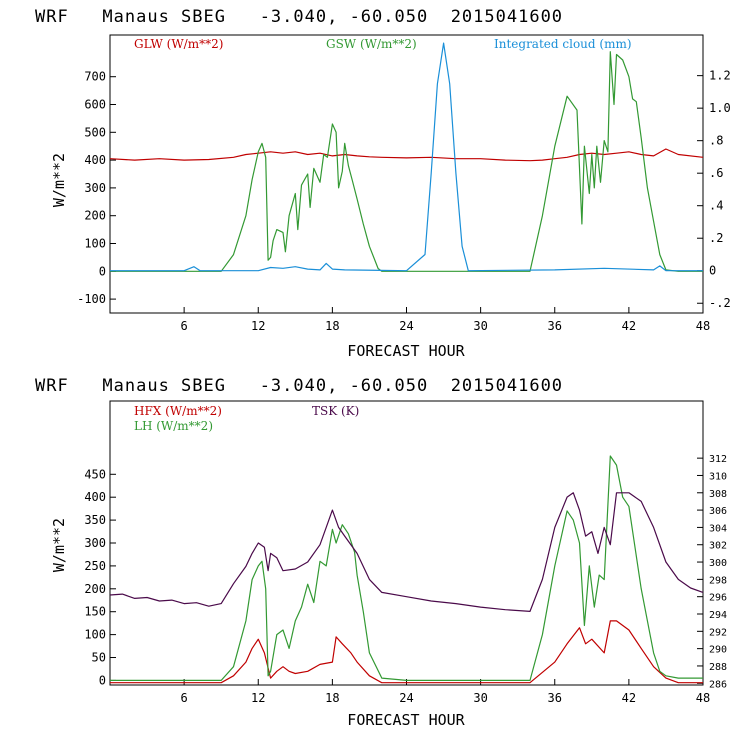  Describe the element at coordinates (178, 411) in the screenshot. I see `bottom-legend-hfx: HFX (W/m**2)` at that location.